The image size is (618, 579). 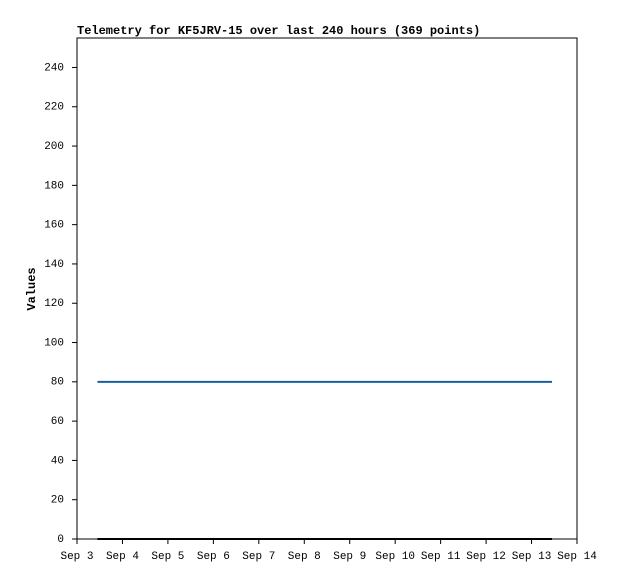 I want to click on x-tick-label: Sep 14, so click(x=577, y=557).